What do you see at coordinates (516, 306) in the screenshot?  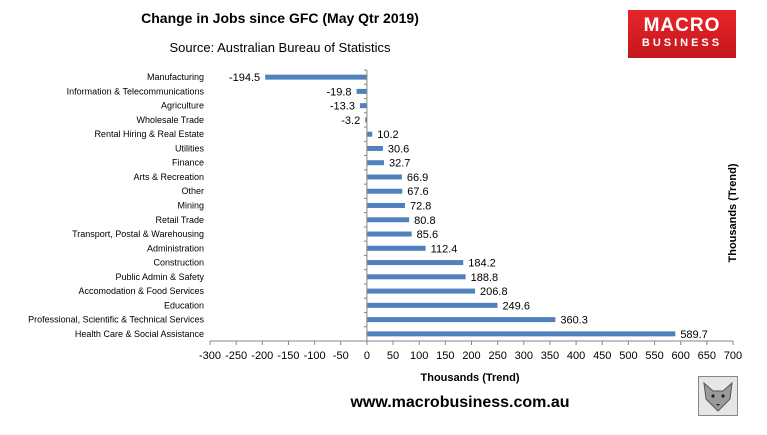 I see `value-label: 249.6` at bounding box center [516, 306].